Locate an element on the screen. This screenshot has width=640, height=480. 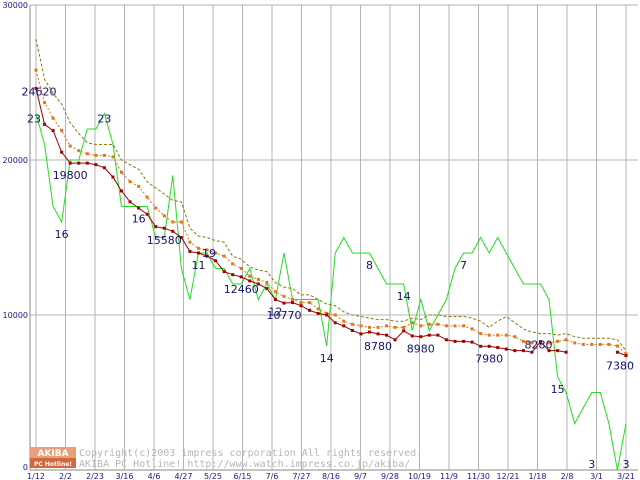
x-tick-label: 1/12 is located at coordinates (36, 476).